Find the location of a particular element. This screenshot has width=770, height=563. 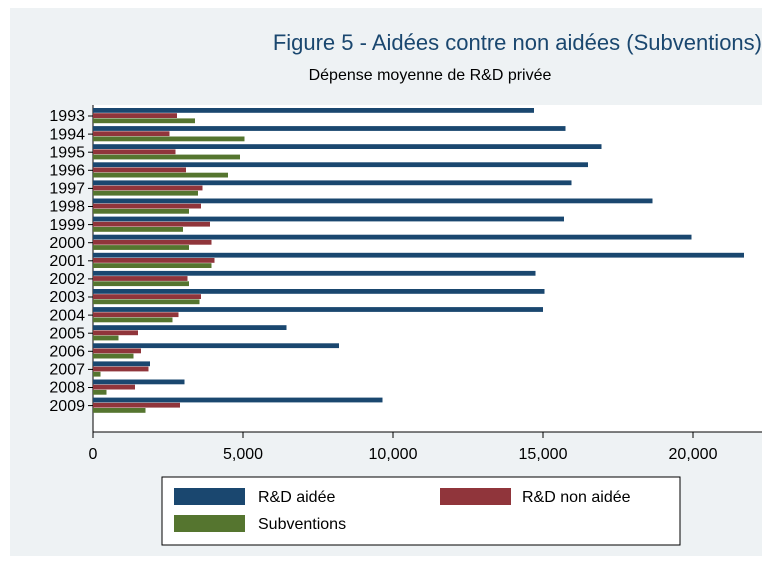

y-tick-label: 1998 is located at coordinates (67, 207).